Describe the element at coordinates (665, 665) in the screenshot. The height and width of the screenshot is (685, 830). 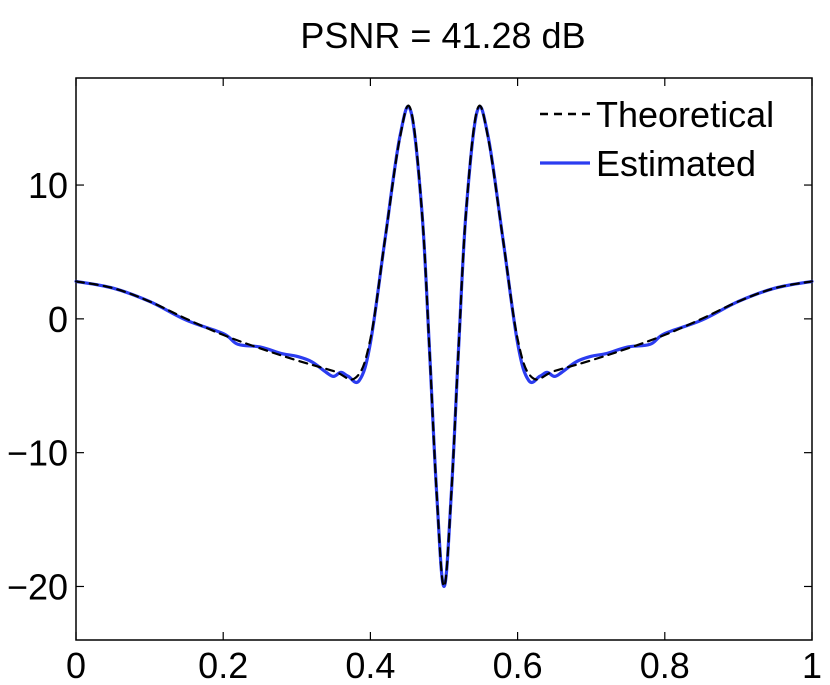
I see `x-tick-label: 0.8` at that location.